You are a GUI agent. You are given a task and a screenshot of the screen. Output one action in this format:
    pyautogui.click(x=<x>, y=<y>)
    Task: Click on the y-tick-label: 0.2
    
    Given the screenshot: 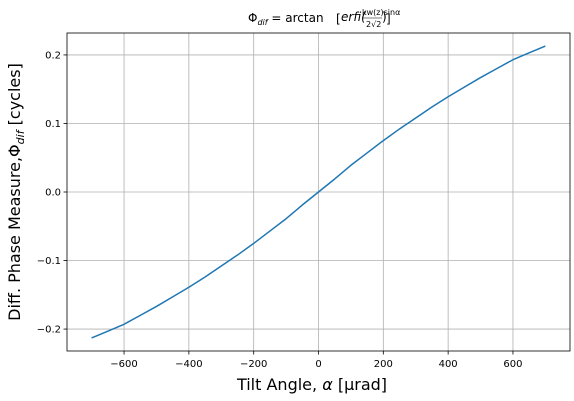 What is the action you would take?
    pyautogui.click(x=53, y=55)
    